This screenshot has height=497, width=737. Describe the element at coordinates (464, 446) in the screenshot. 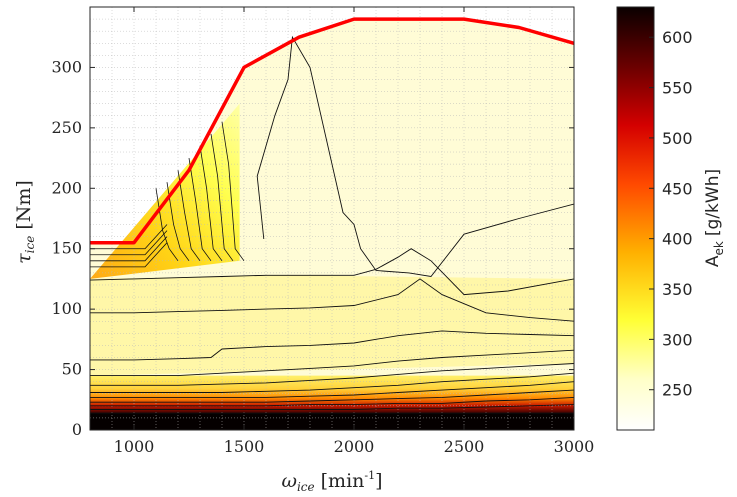

I see `x-tick-label: 2500` at that location.